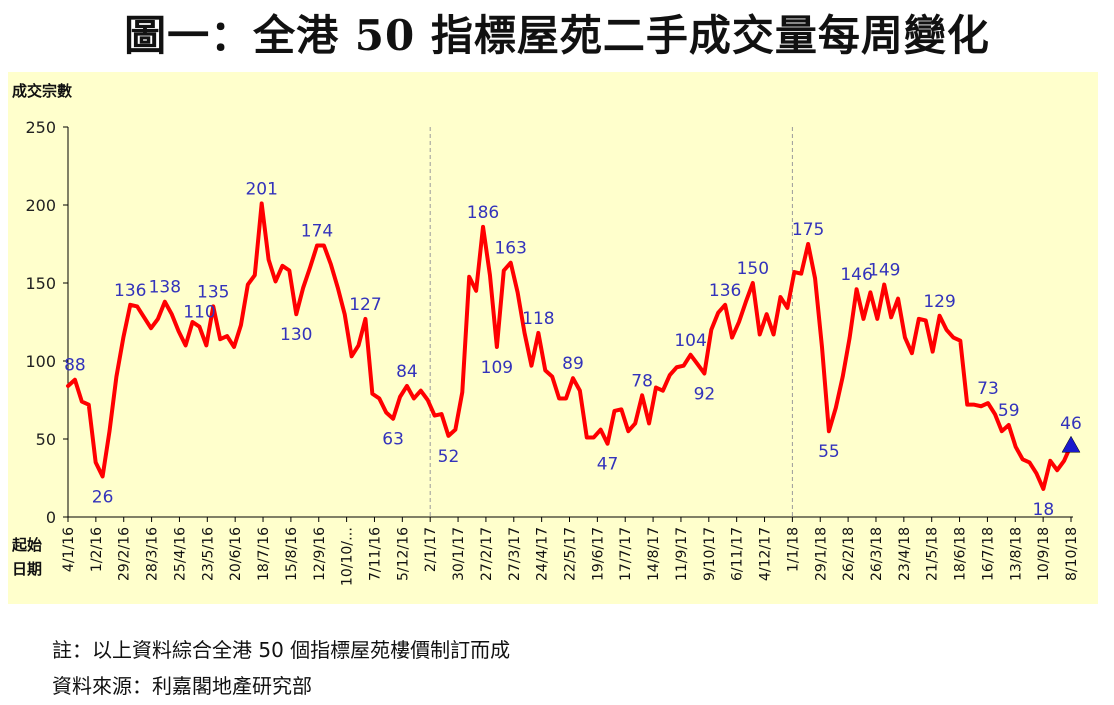 The image size is (1114, 705). What do you see at coordinates (431, 549) in the screenshot?
I see `x-tick-label: 2/1/17` at bounding box center [431, 549].